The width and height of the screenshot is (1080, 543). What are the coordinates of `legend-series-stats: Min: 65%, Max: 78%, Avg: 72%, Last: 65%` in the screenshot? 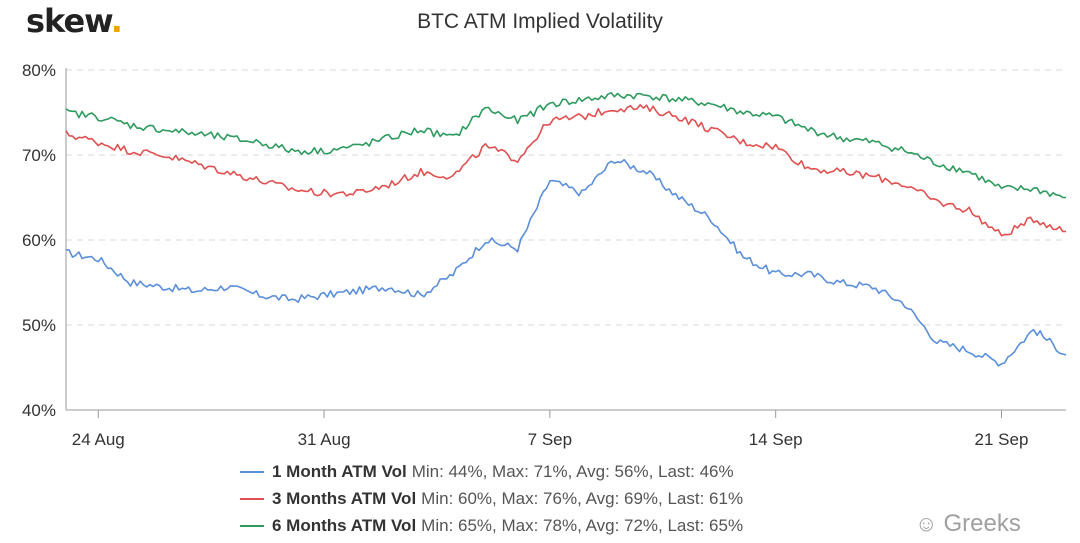 It's located at (582, 525).